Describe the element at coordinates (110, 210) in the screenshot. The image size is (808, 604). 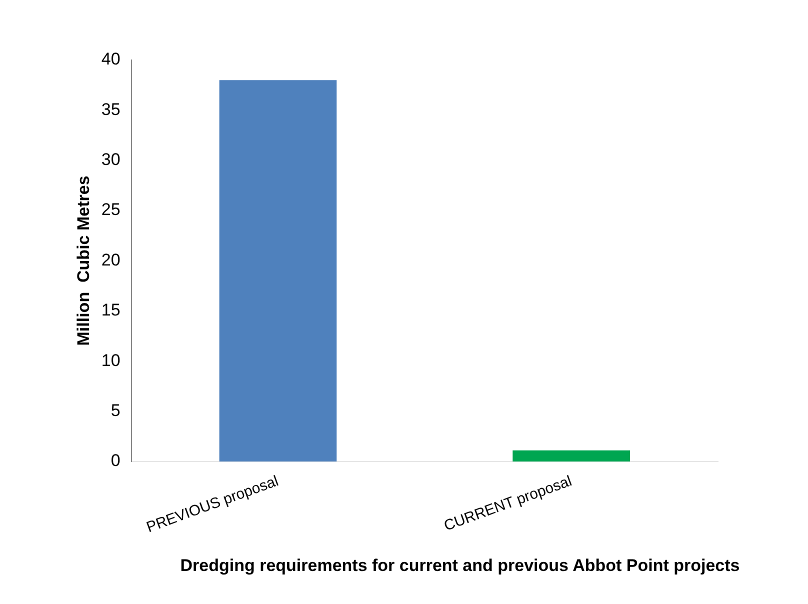
I see `y-tick-label: 25` at that location.